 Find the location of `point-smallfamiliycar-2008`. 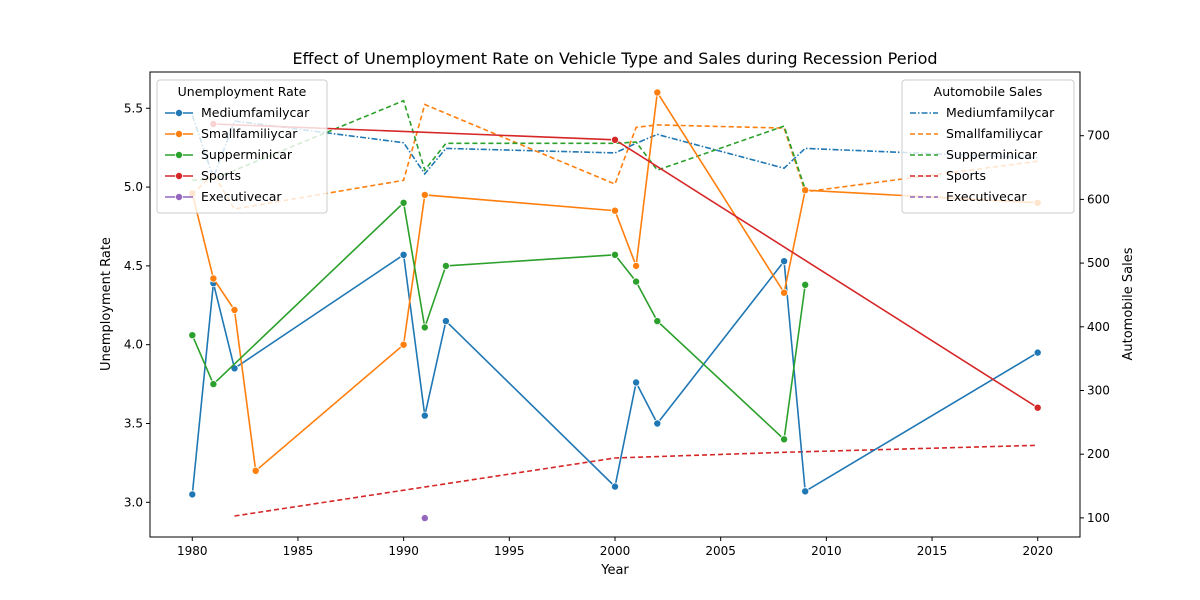

point-smallfamiliycar-2008 is located at coordinates (784, 292).